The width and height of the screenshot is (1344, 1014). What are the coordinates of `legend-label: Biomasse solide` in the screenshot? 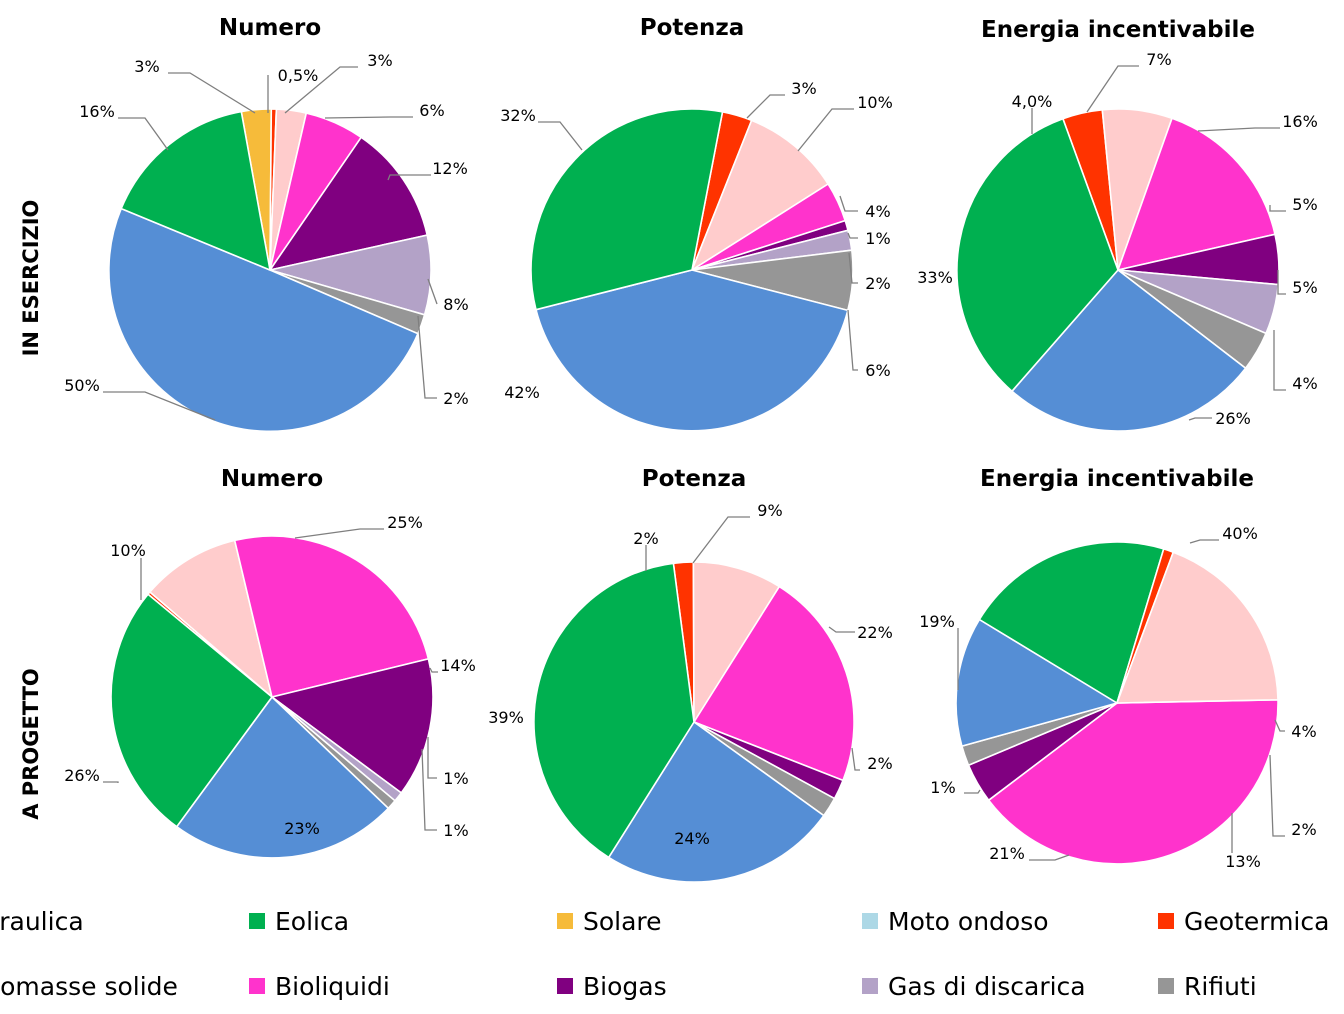 It's located at (89, 986).